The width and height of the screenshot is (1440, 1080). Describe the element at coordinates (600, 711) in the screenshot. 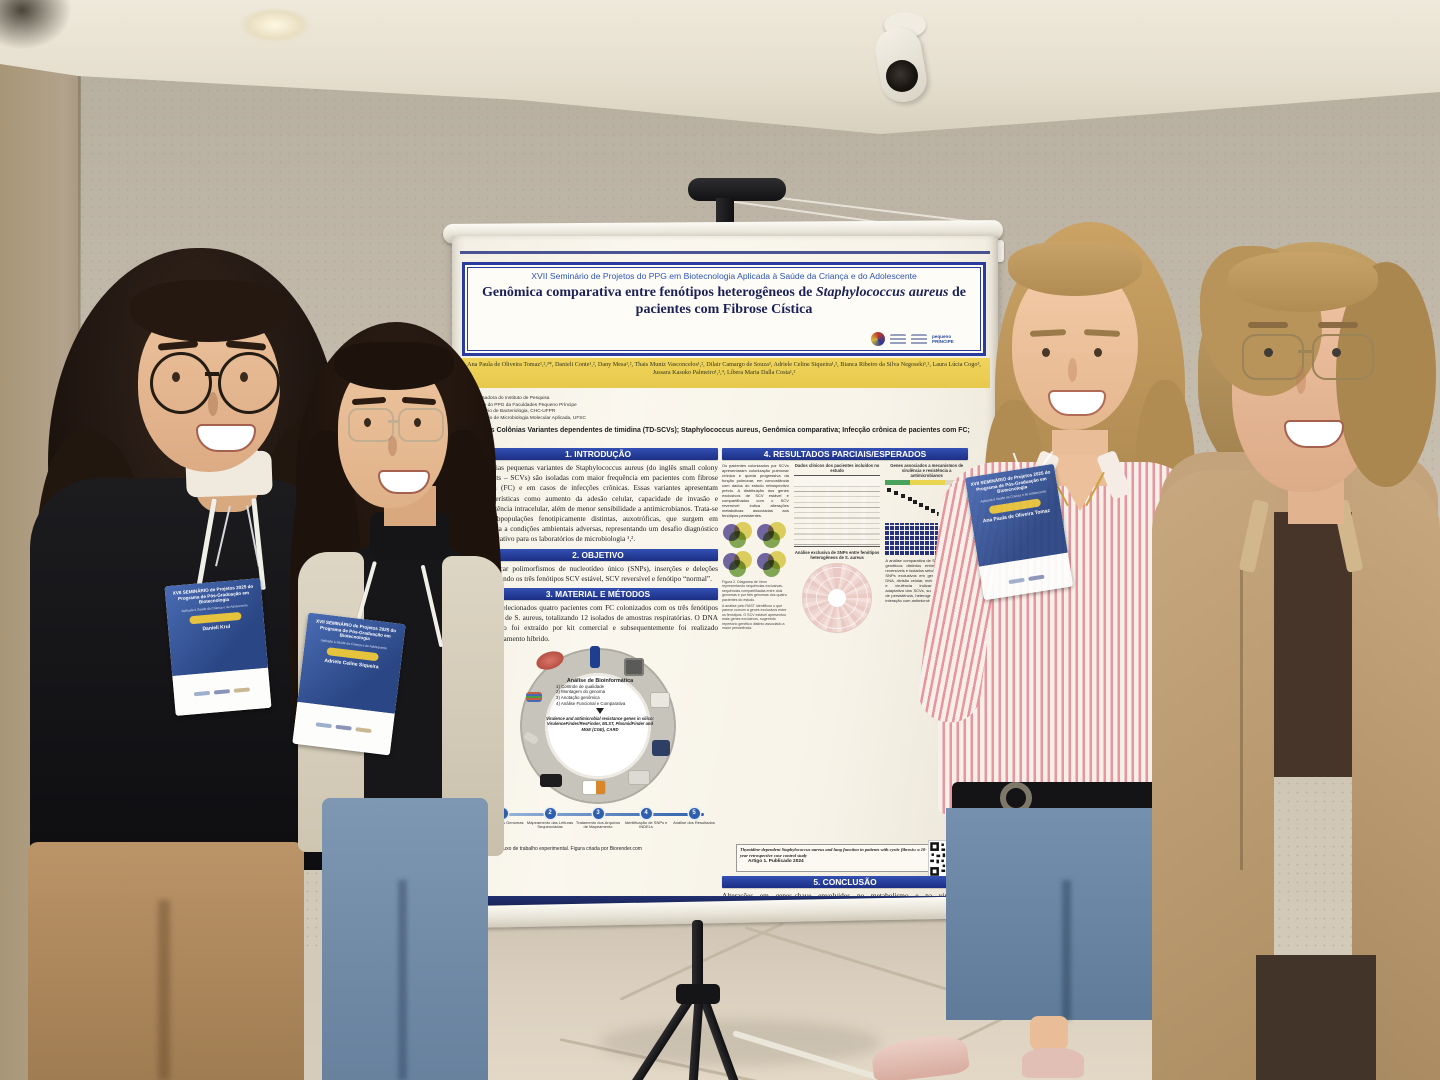

I see `down-arrow-icon` at that location.